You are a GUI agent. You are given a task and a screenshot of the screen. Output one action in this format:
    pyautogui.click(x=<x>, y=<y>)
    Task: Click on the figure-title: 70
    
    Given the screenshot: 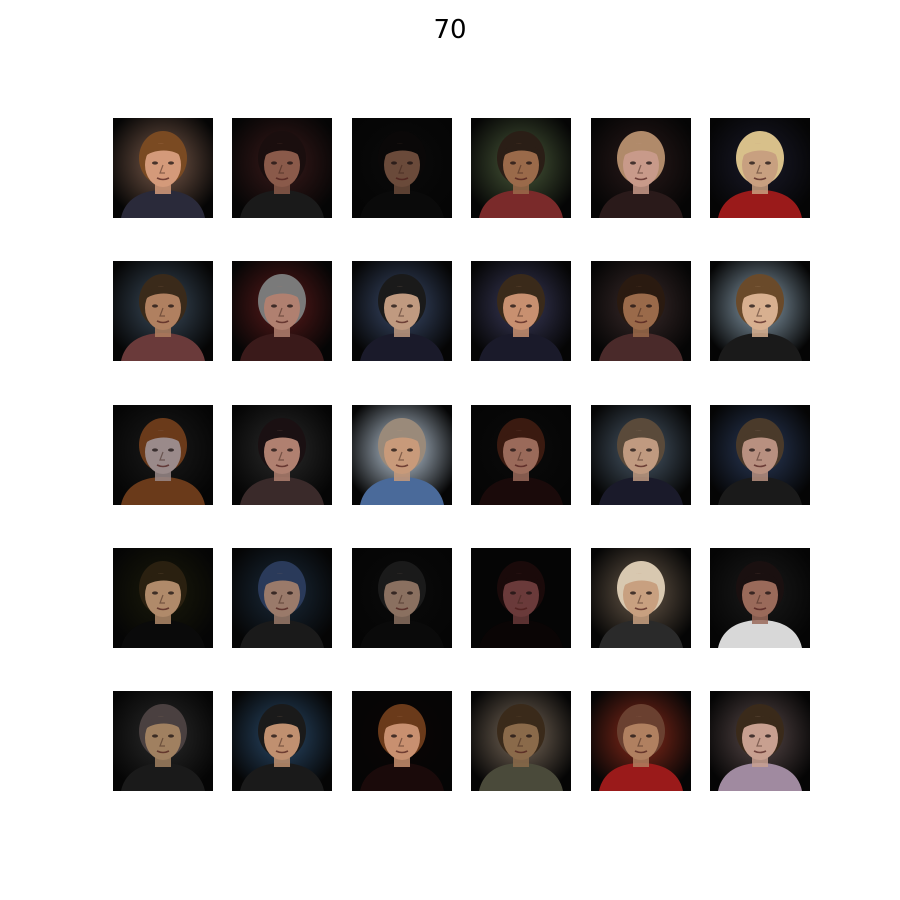 What is the action you would take?
    pyautogui.click(x=450, y=30)
    